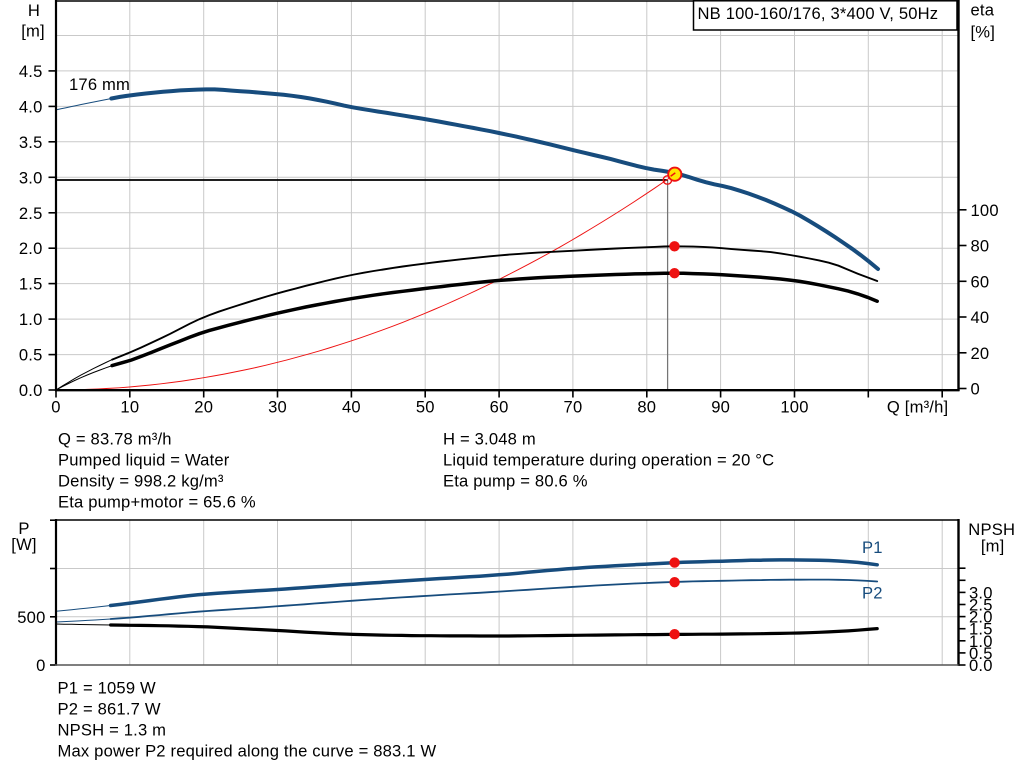 Image resolution: width=1024 pixels, height=781 pixels. I want to click on svg-text: Q = 83.78 m³/h, so click(115, 439).